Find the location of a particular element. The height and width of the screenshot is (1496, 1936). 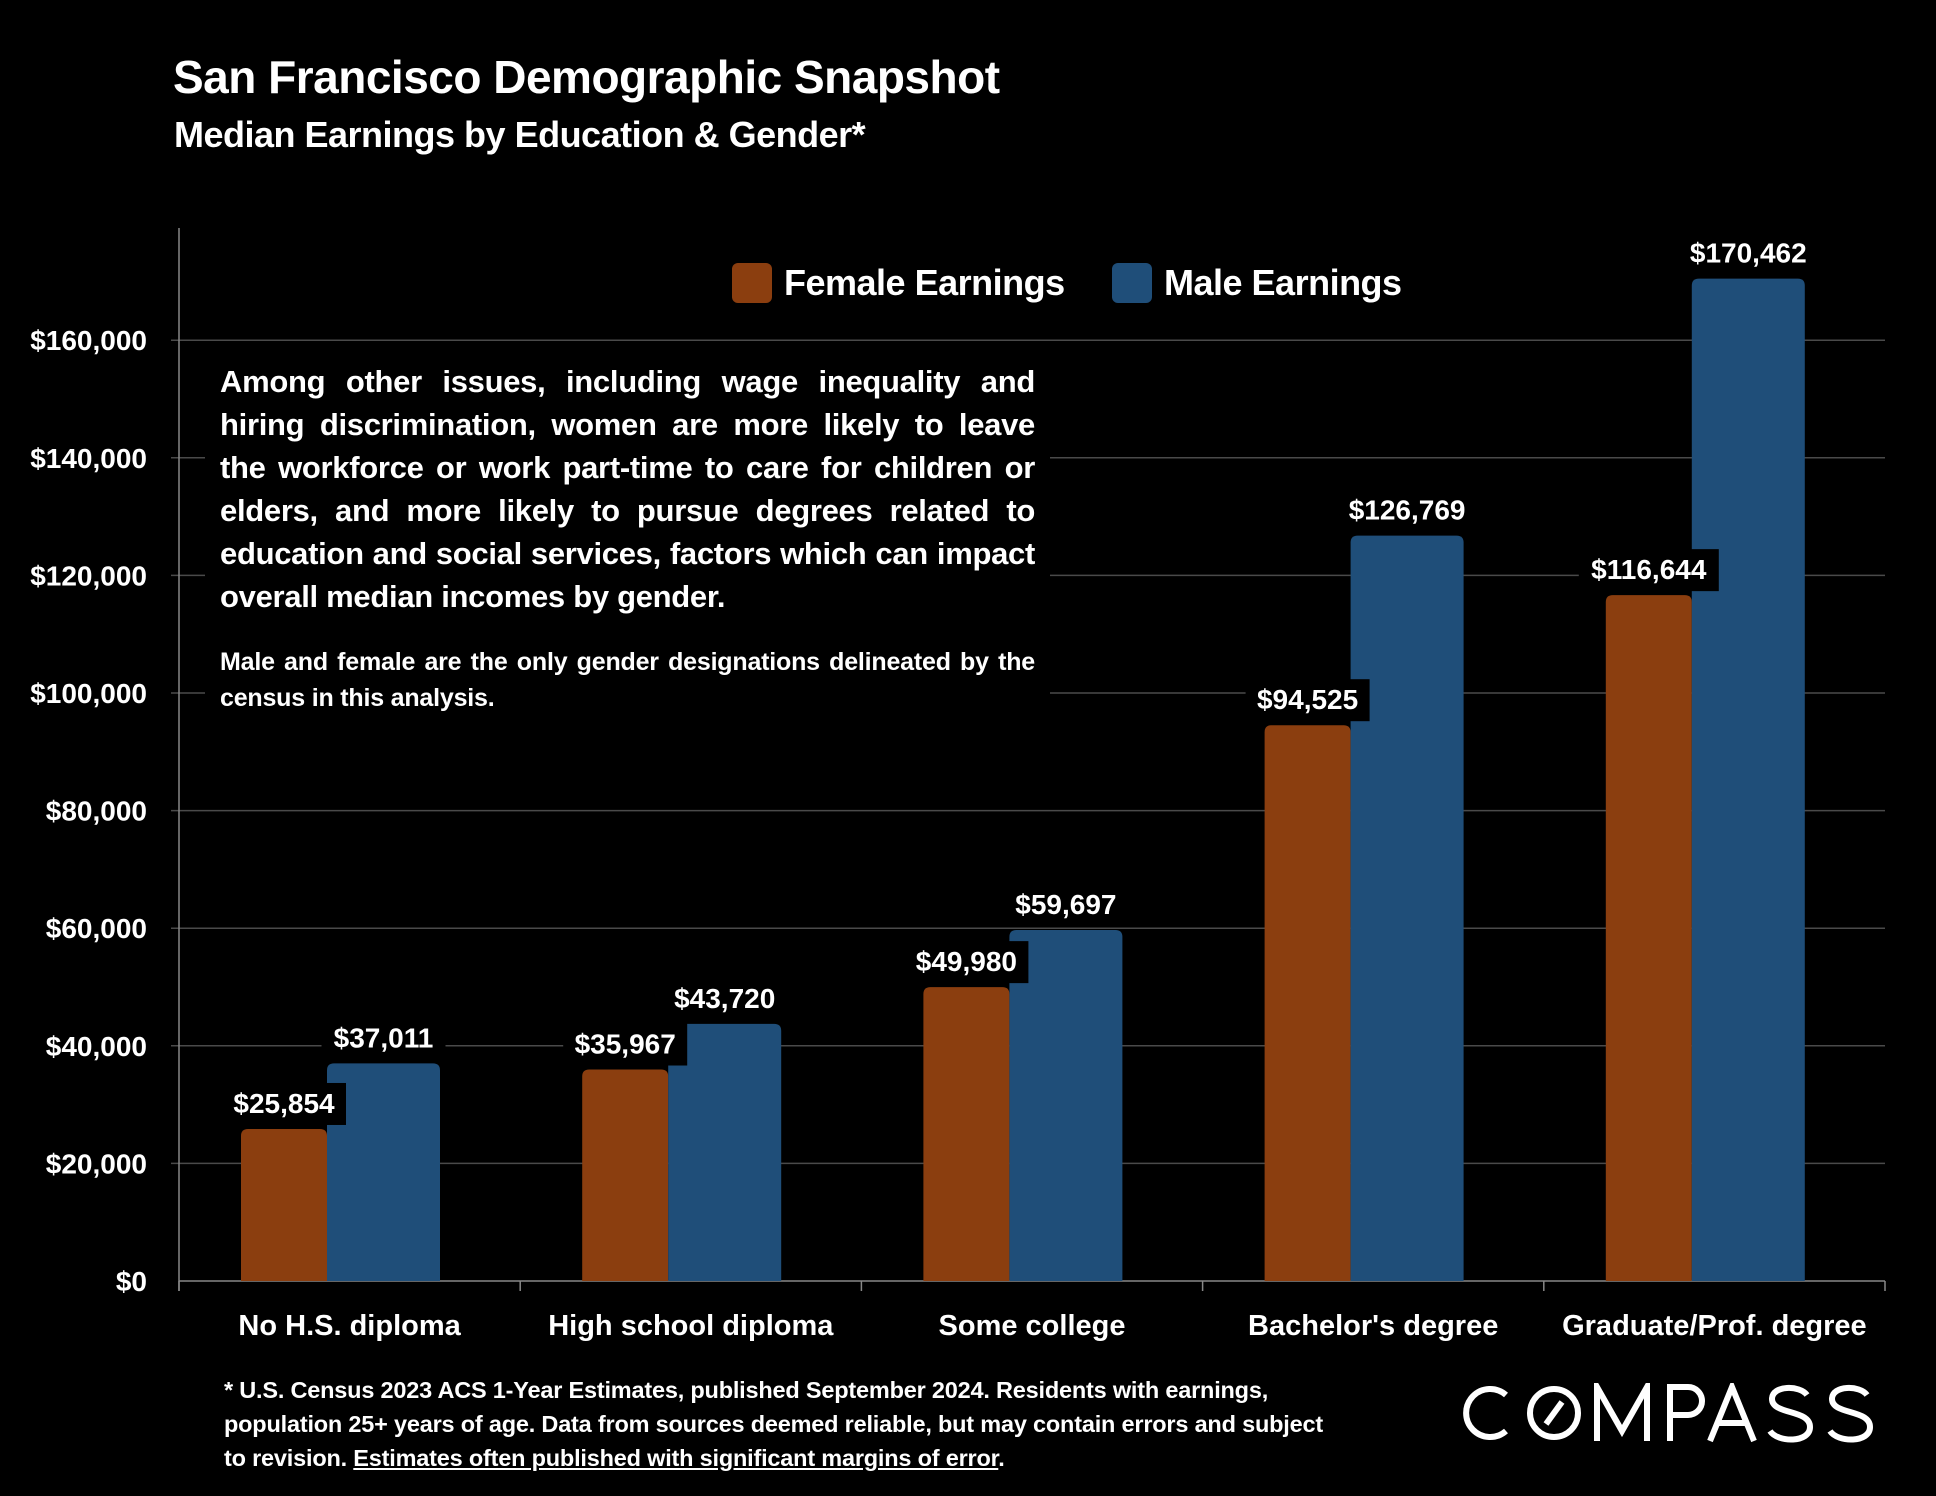

y-tick-label: $0 is located at coordinates (131, 1281).